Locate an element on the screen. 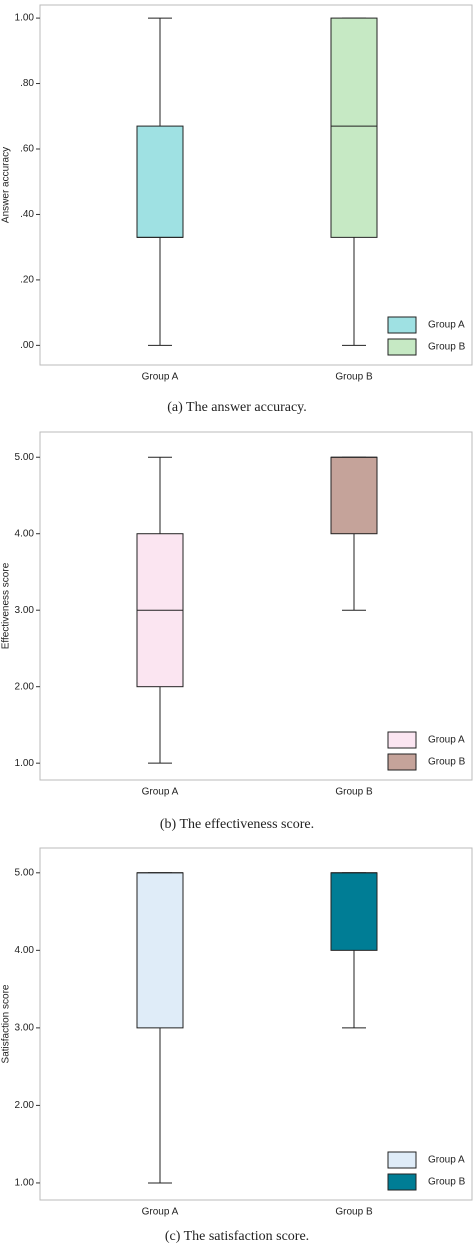  caption: (c) The satisfaction score. is located at coordinates (237, 1236).